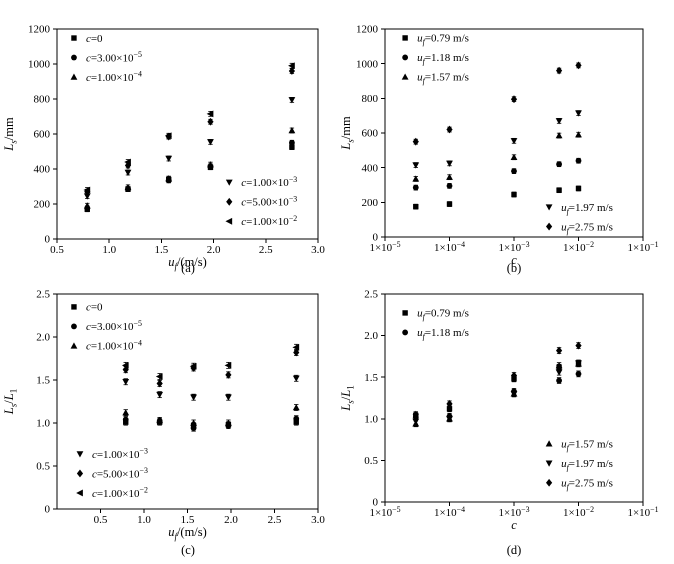 The height and width of the screenshot is (564, 674). Describe the element at coordinates (188, 550) in the screenshot. I see `panel-c-caption: (c)` at that location.